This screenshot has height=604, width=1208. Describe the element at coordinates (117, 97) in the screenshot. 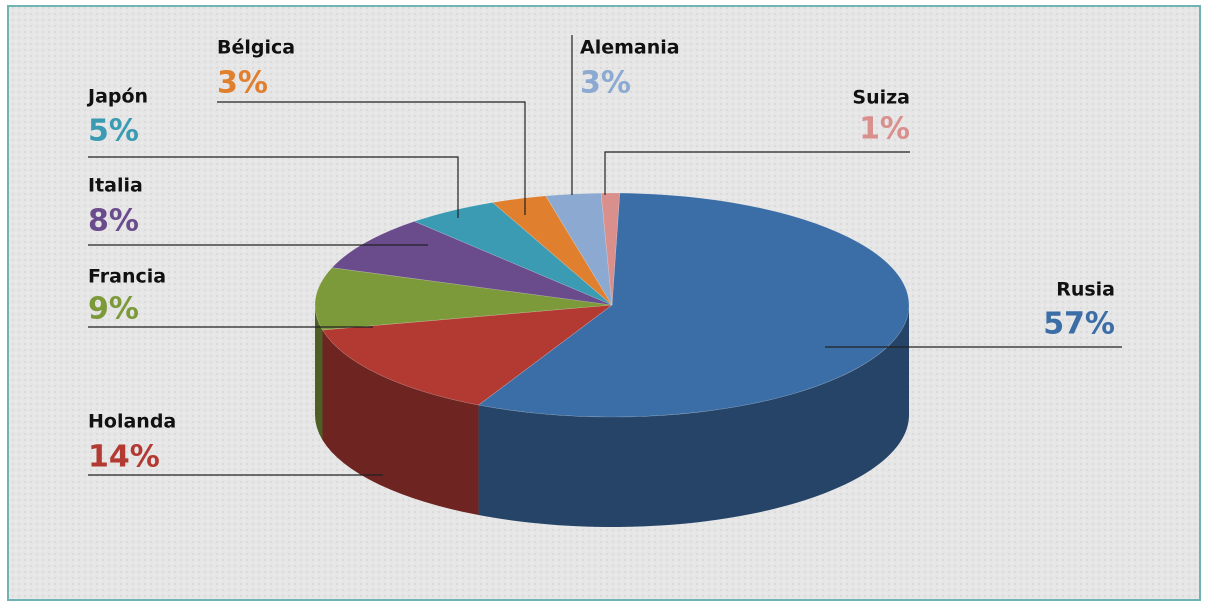

I see `slice-label: Japón` at that location.